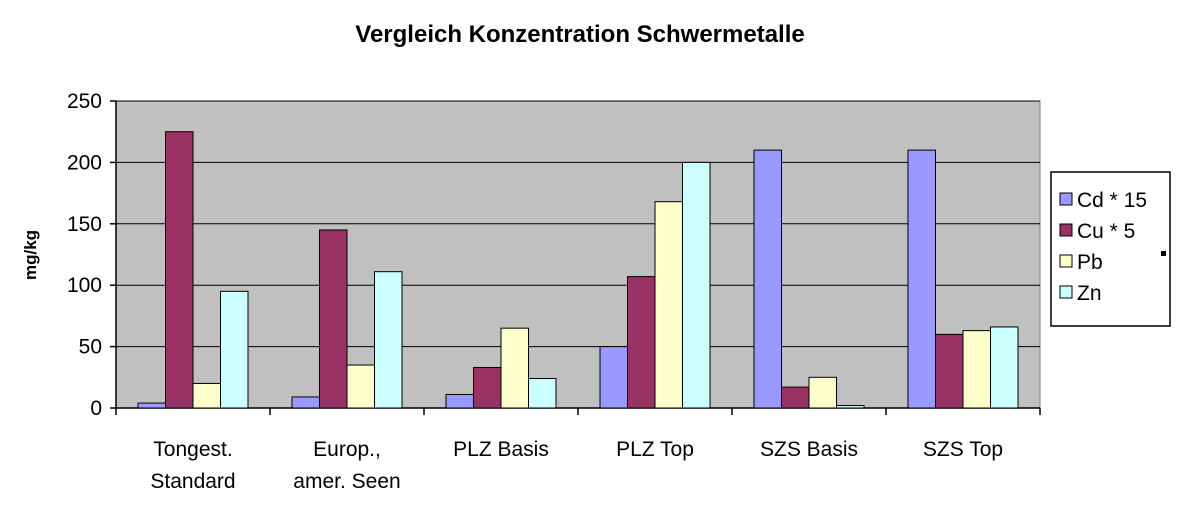 The height and width of the screenshot is (507, 1181). Describe the element at coordinates (1089, 293) in the screenshot. I see `legend-entry: Zn` at that location.